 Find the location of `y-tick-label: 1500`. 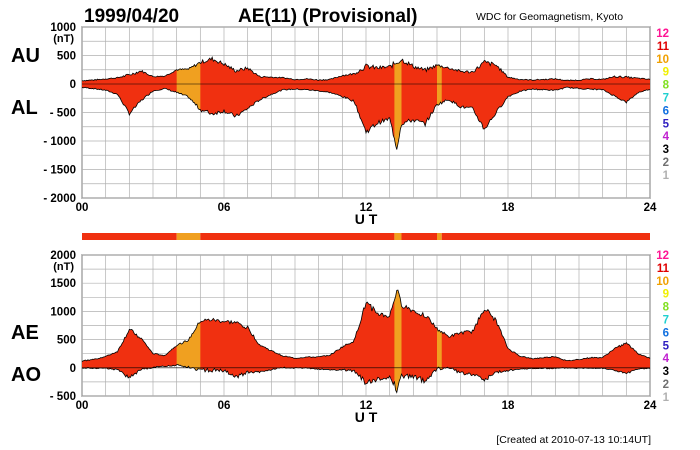

y-tick-label: 1500 is located at coordinates (63, 284).